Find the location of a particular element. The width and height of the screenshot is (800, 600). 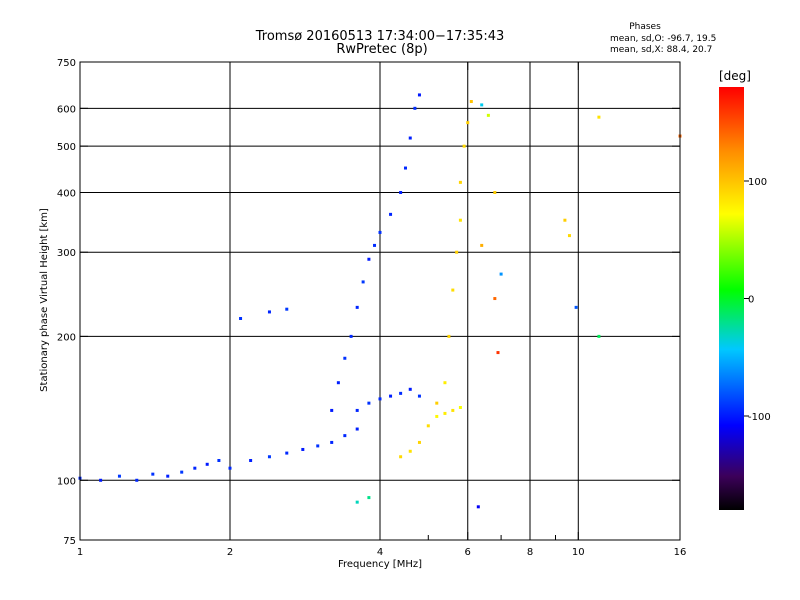

x-tick-label: 2 is located at coordinates (230, 552).